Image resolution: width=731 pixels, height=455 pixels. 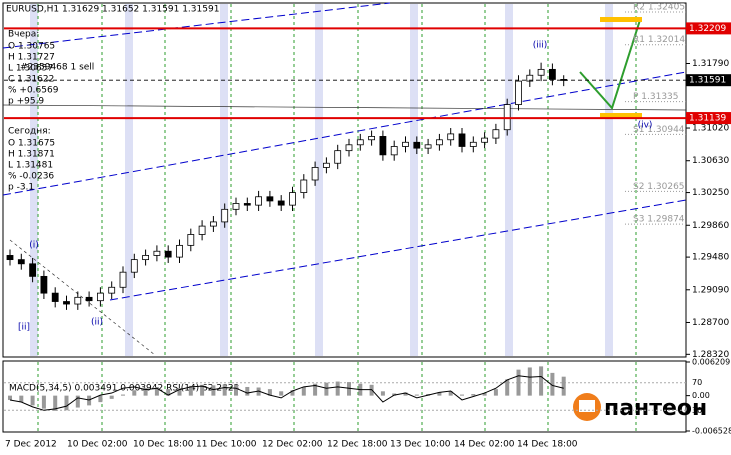 What do you see at coordinates (226, 445) in the screenshot?
I see `x-tick-label: 11 Dec 10:00` at bounding box center [226, 445].